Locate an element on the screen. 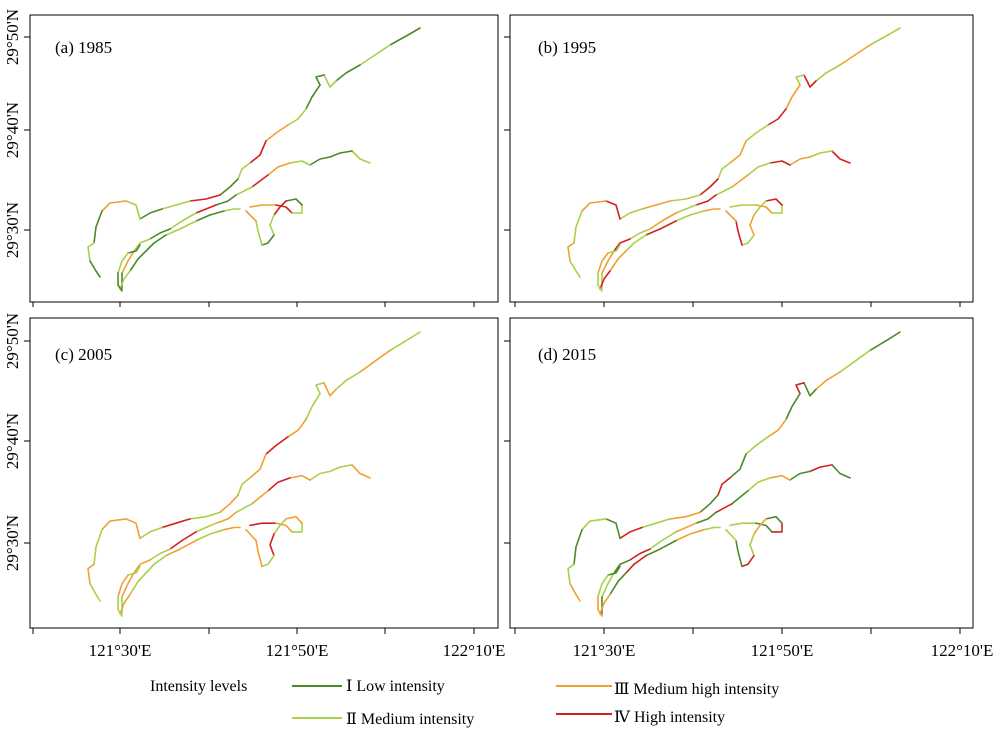  legend-title: Intensity levels is located at coordinates (198, 686).